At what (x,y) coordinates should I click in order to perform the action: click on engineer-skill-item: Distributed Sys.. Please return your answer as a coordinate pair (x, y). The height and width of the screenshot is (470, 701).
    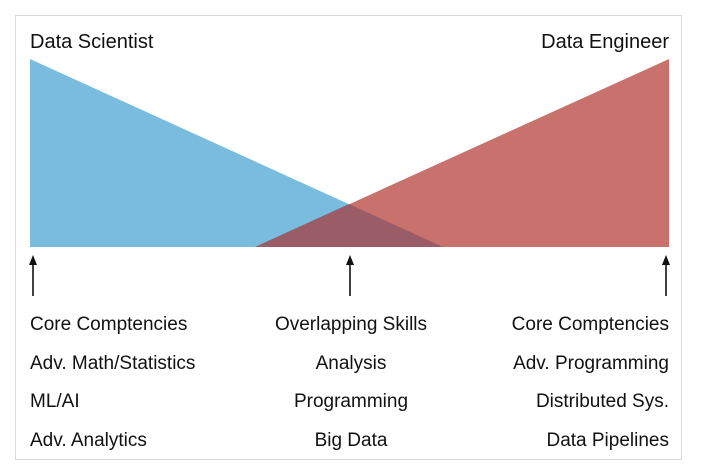
    Looking at the image, I should click on (602, 401).